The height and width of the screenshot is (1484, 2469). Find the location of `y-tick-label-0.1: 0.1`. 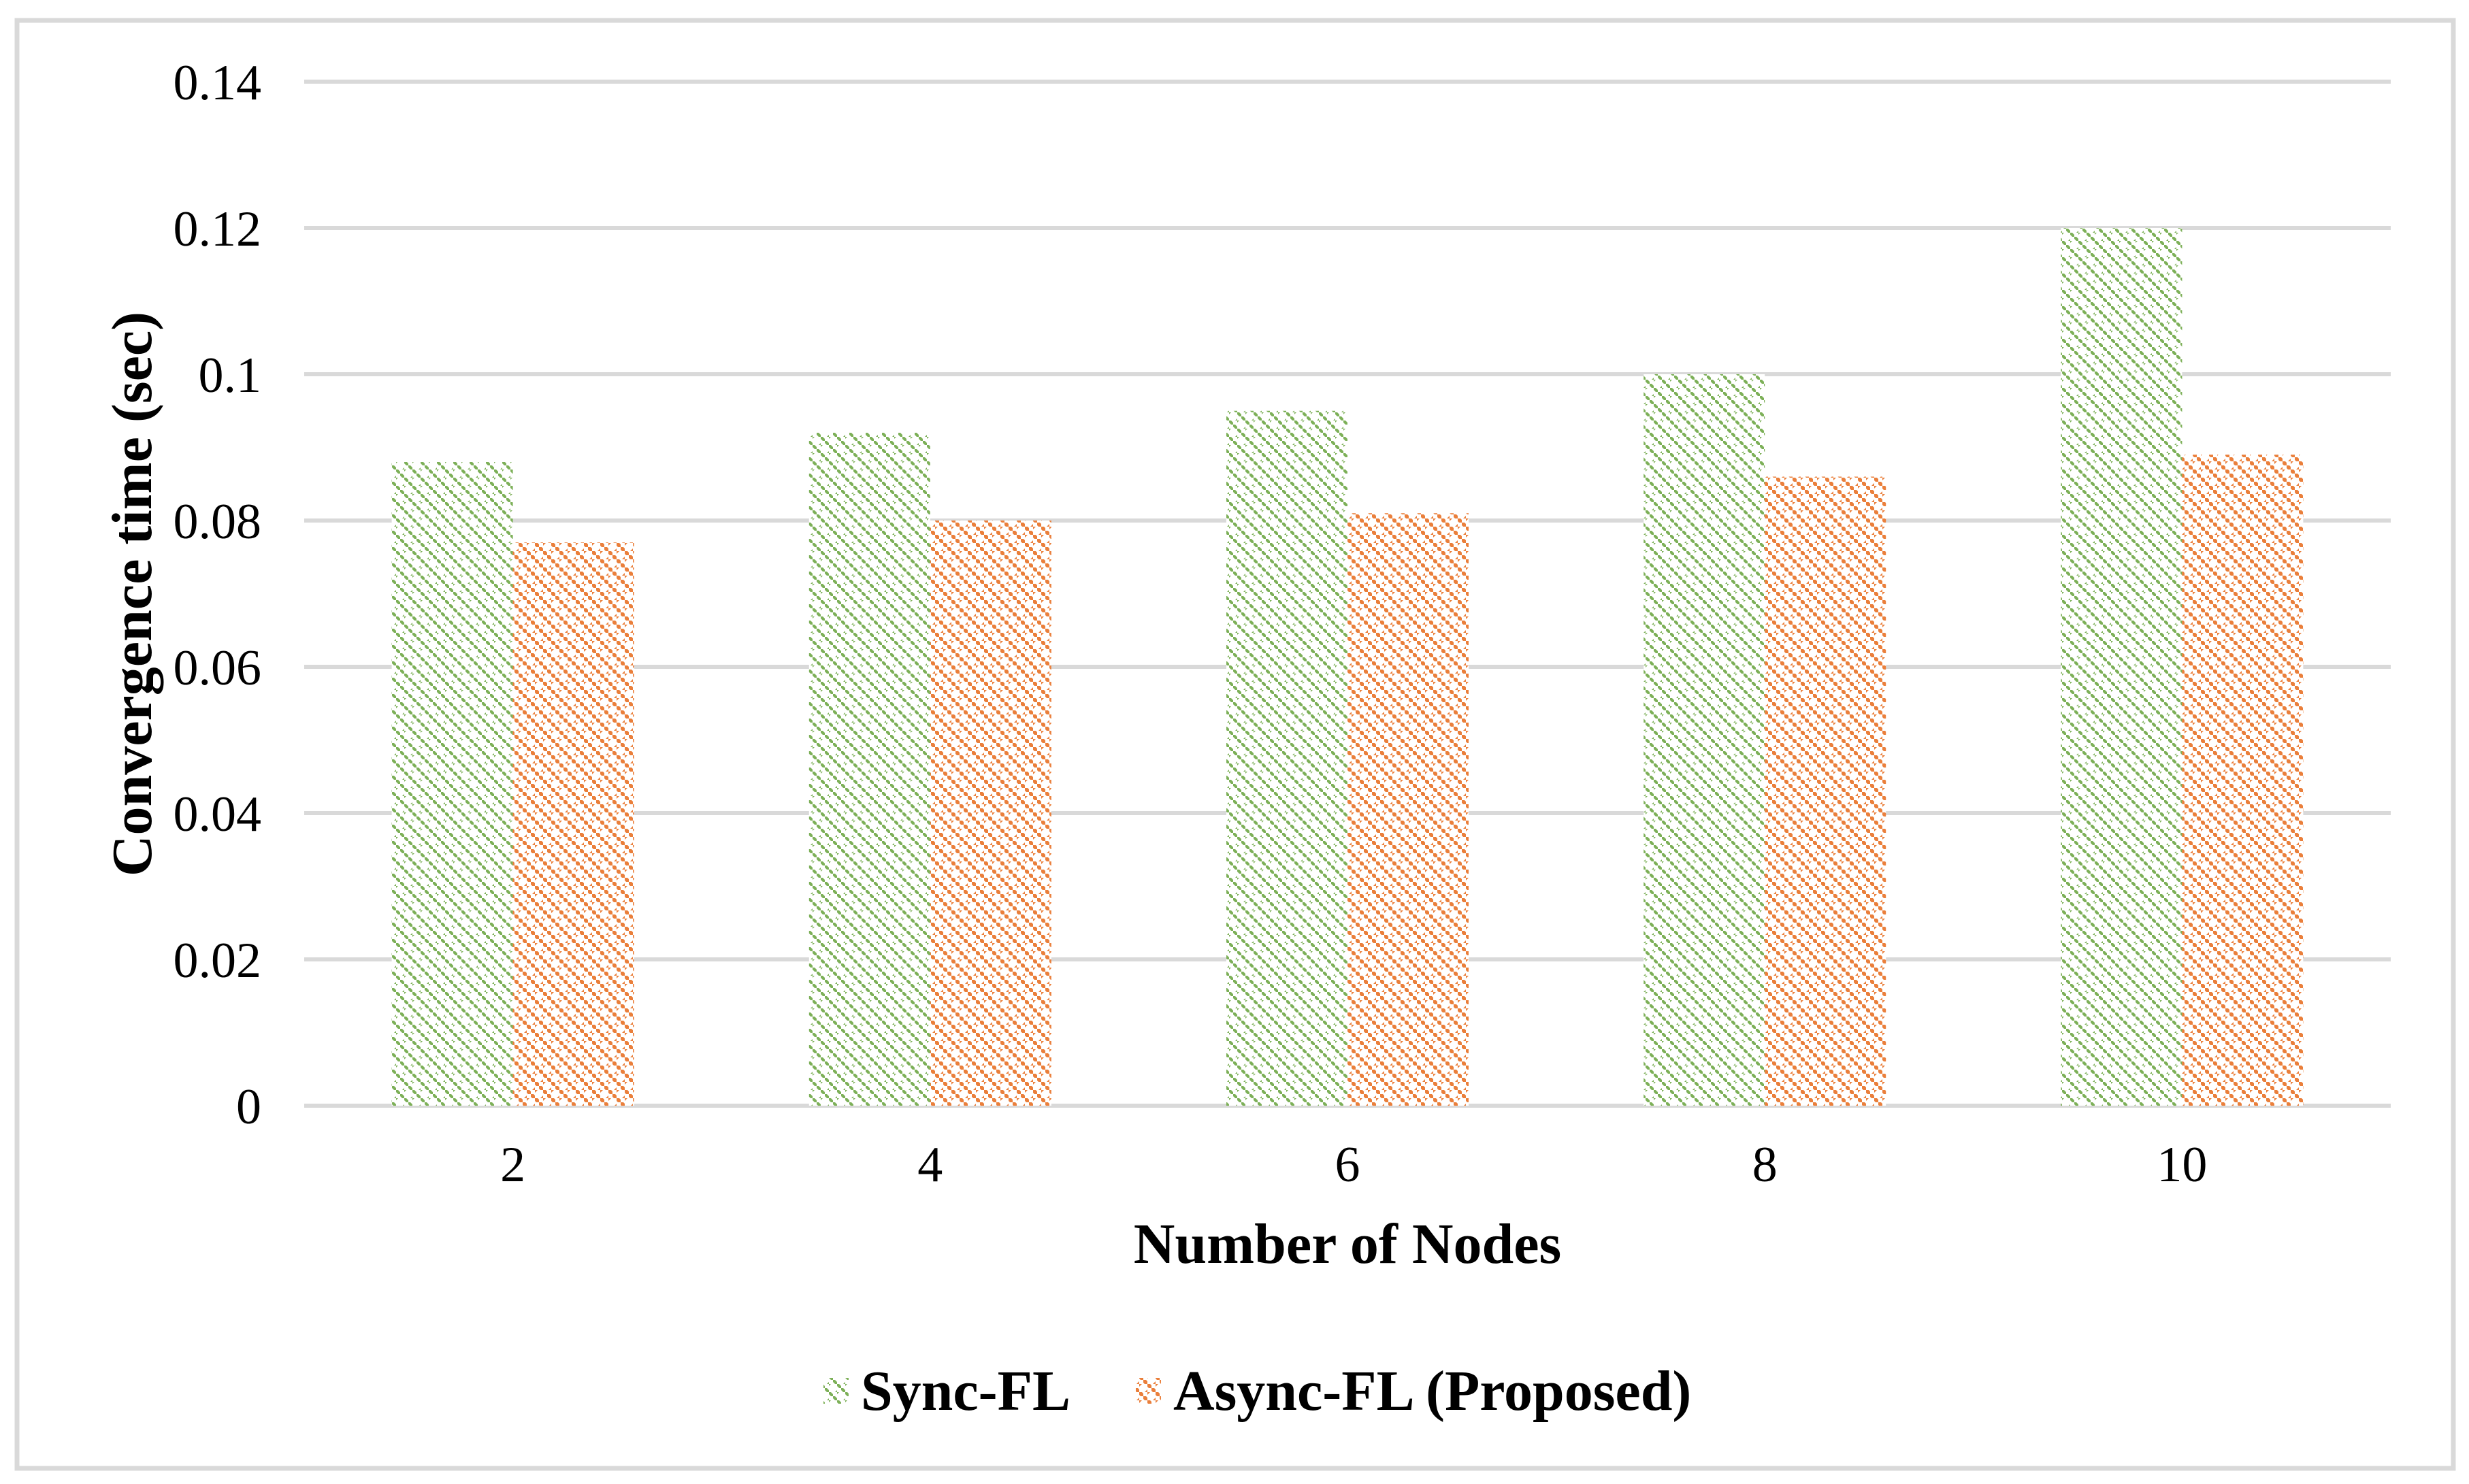

y-tick-label-0.1: 0.1 is located at coordinates (230, 375).